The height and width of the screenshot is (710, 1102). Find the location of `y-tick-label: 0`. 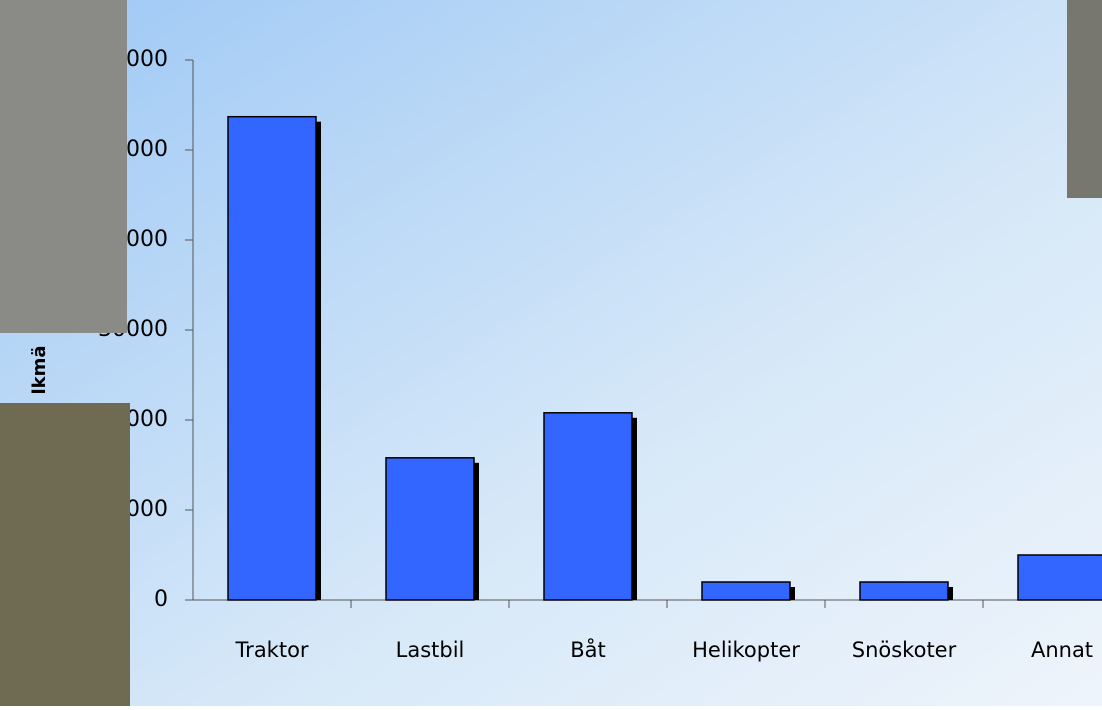

y-tick-label: 0 is located at coordinates (161, 599).